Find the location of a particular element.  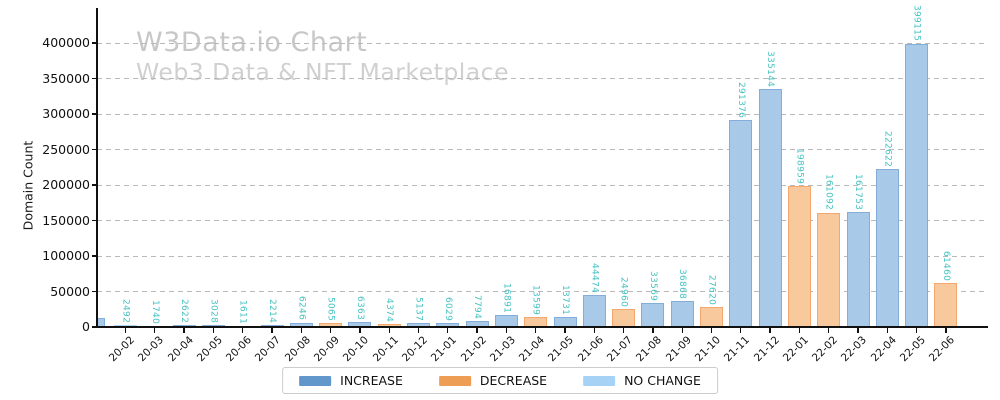

y-tick-label: 200000 is located at coordinates (66, 184).